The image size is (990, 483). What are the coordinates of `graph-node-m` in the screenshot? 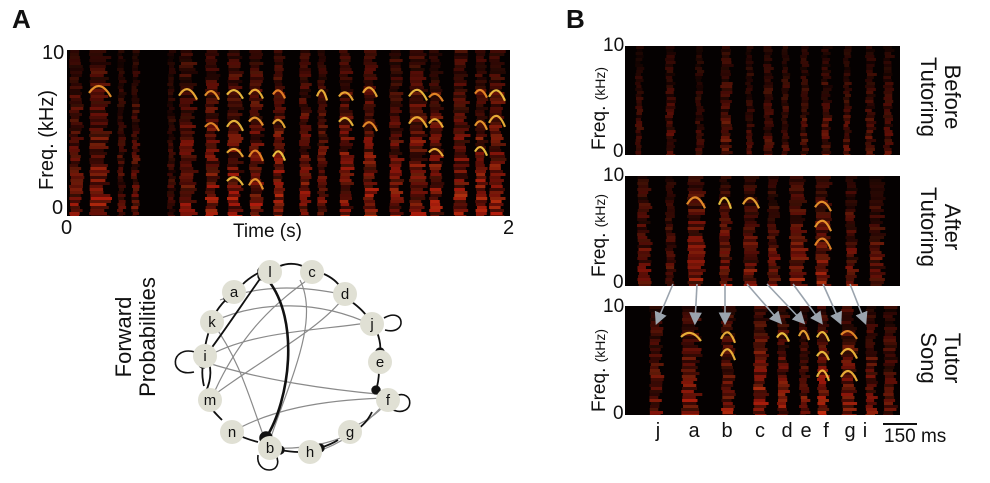 It's located at (210, 400).